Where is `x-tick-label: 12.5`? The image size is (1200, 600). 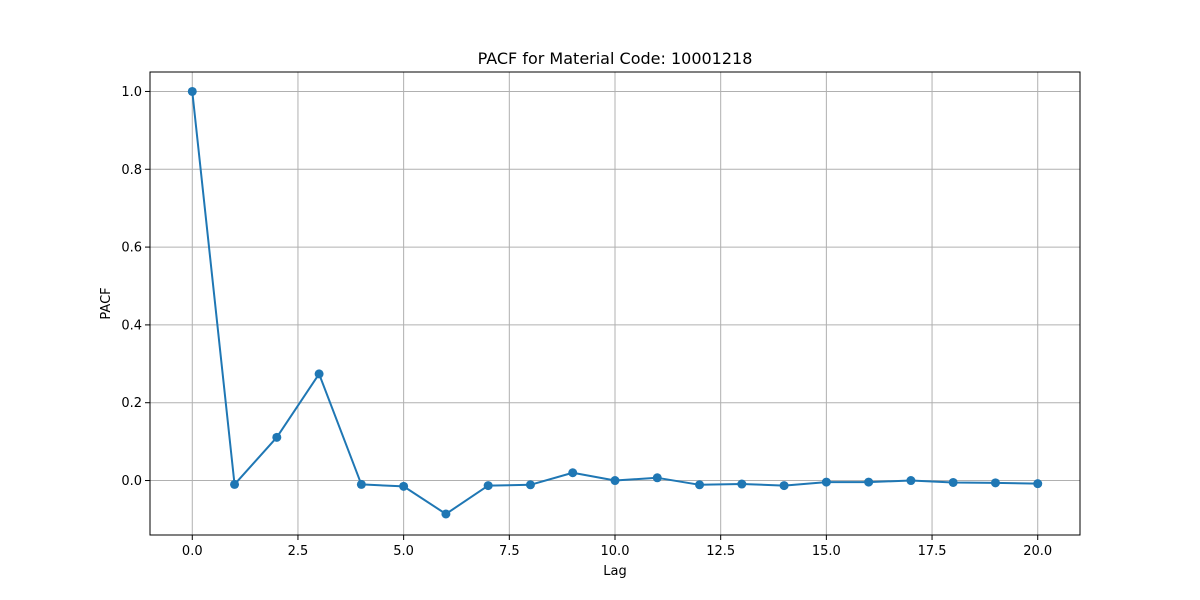
x-tick-label: 12.5 is located at coordinates (720, 551).